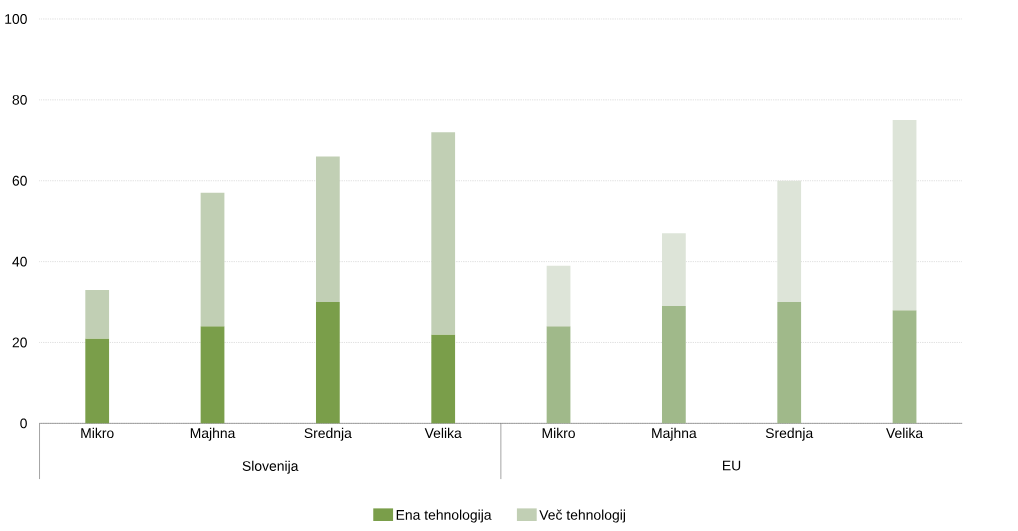  I want to click on legend-label: Več tehnologij, so click(582, 516).